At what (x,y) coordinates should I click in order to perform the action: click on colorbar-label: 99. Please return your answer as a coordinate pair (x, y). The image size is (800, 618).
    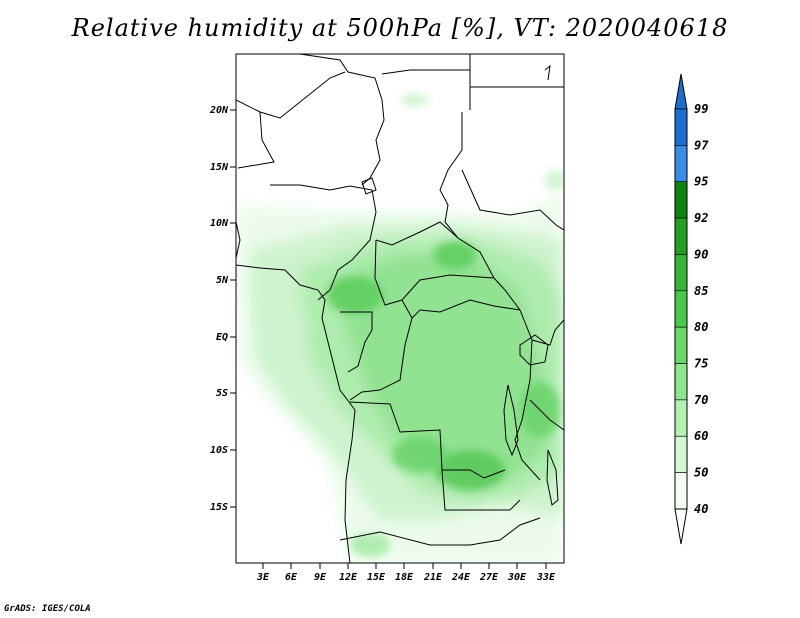
    Looking at the image, I should click on (701, 109).